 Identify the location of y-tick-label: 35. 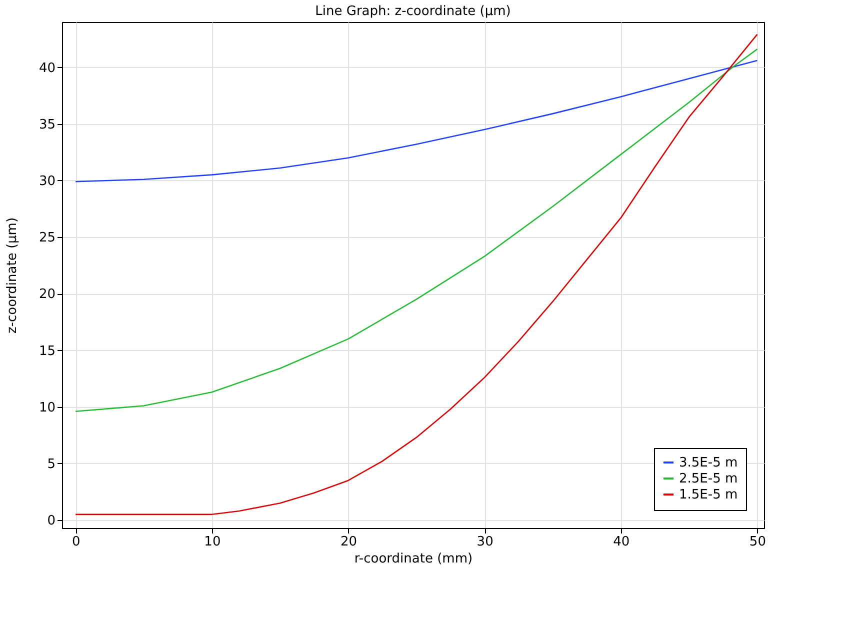
(47, 124).